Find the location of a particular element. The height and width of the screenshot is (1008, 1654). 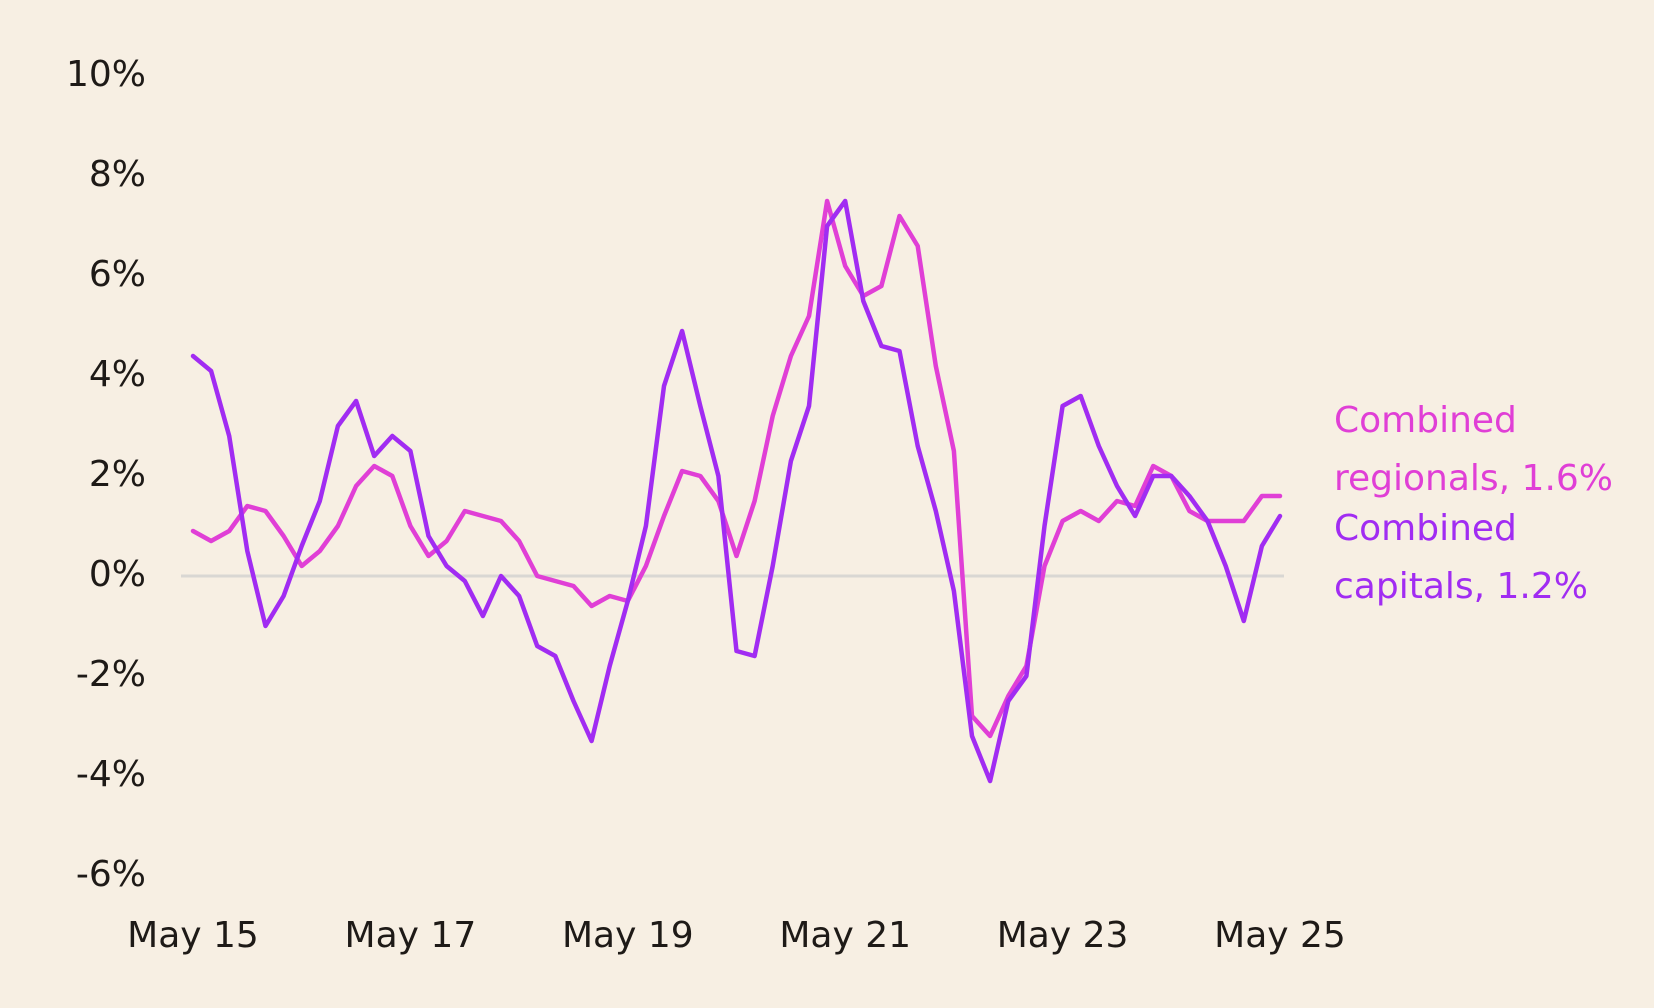

y-tick-label: 6% is located at coordinates (117, 274).